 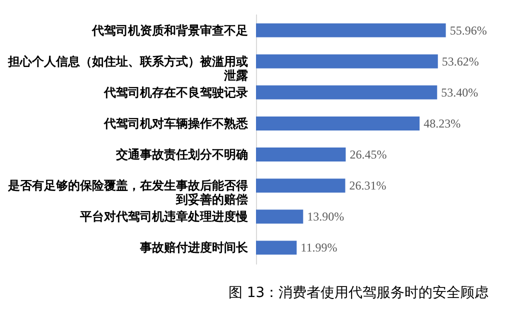 What do you see at coordinates (468, 30) in the screenshot?
I see `data-label: 55.96%` at bounding box center [468, 30].